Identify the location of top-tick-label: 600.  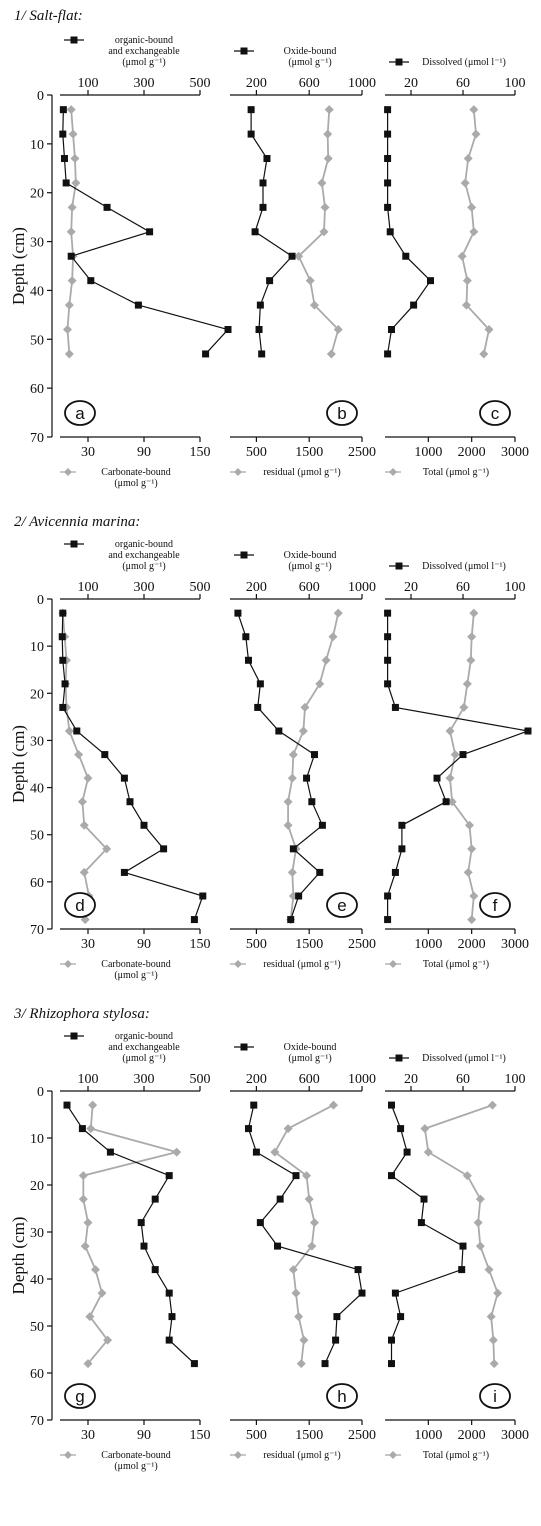
(309, 587).